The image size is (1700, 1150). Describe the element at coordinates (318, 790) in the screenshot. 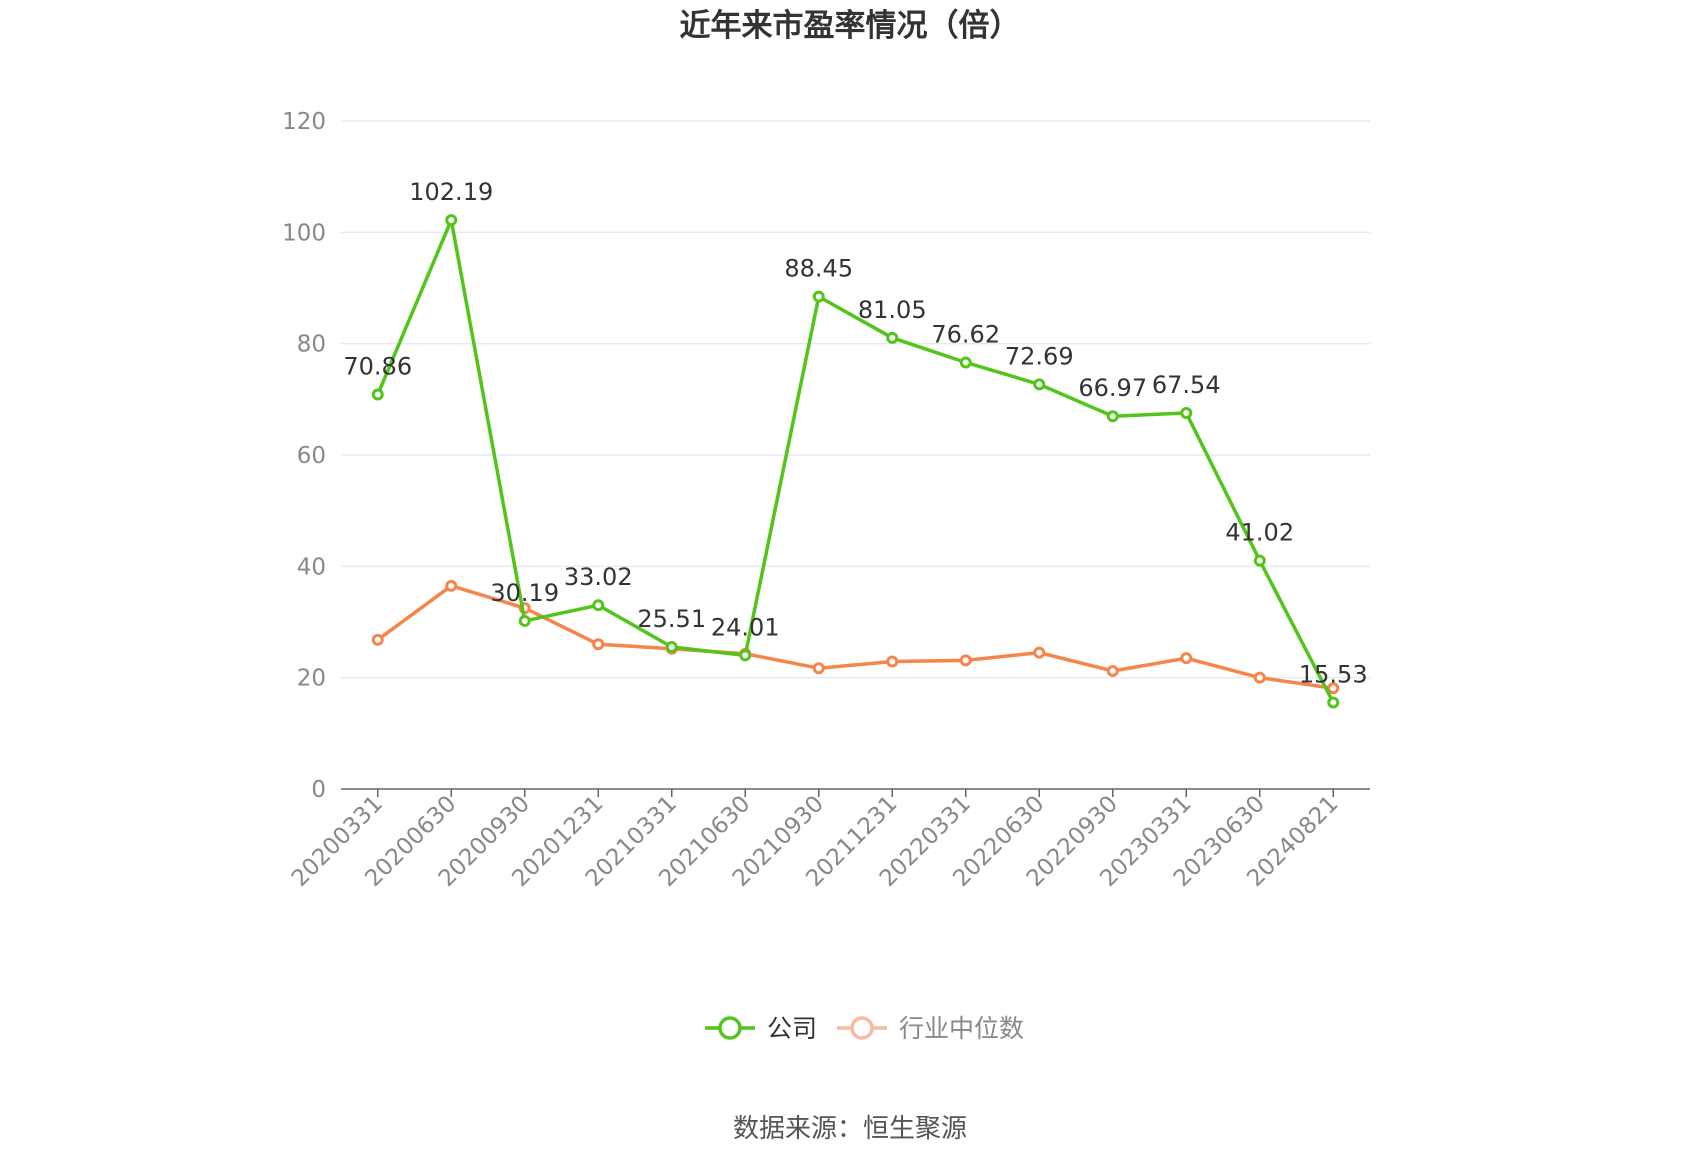

I see `y-tick-label: 0` at that location.